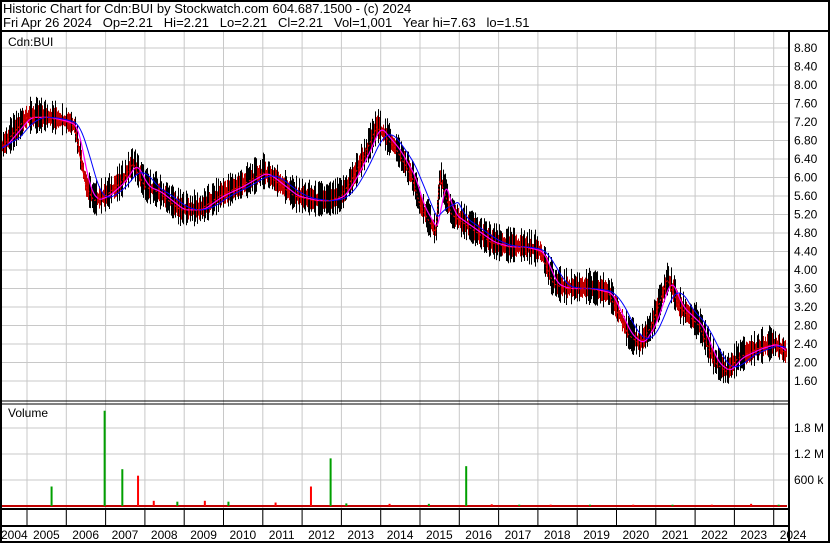  Describe the element at coordinates (806, 196) in the screenshot. I see `price-tick-label: 5.60` at that location.